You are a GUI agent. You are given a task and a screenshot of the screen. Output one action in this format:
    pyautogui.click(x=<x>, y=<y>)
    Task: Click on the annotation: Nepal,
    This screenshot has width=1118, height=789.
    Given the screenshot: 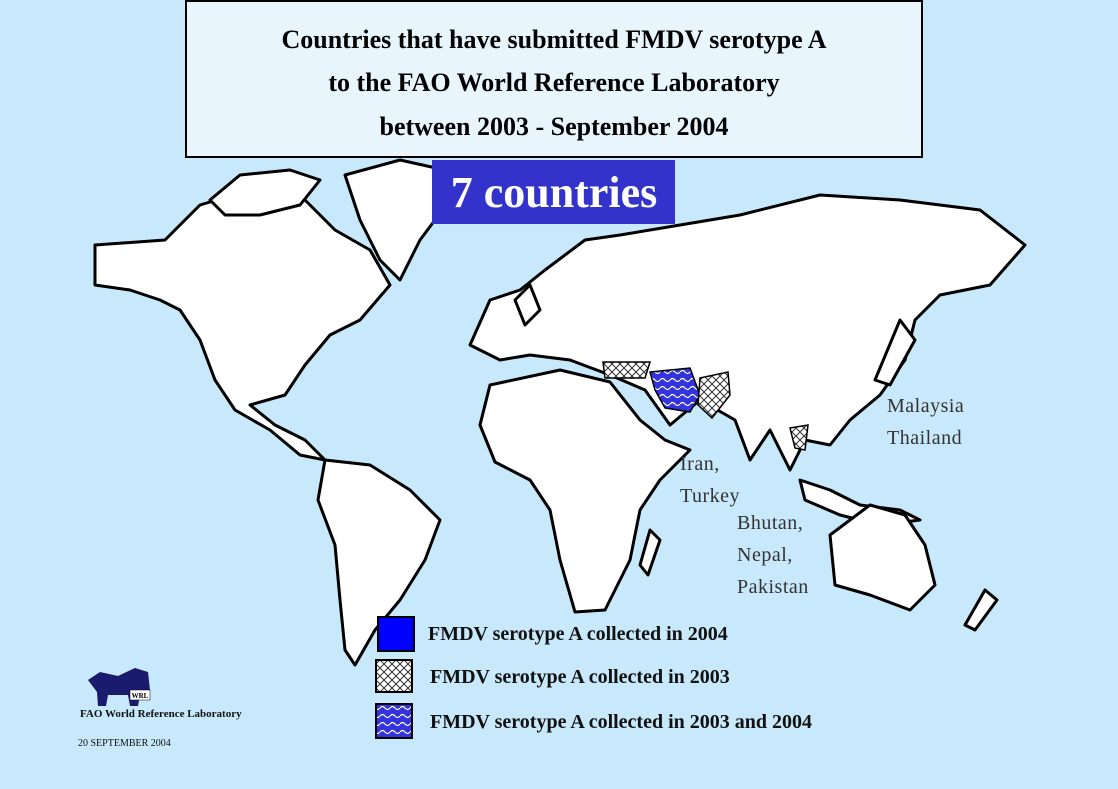 What is the action you would take?
    pyautogui.click(x=765, y=555)
    